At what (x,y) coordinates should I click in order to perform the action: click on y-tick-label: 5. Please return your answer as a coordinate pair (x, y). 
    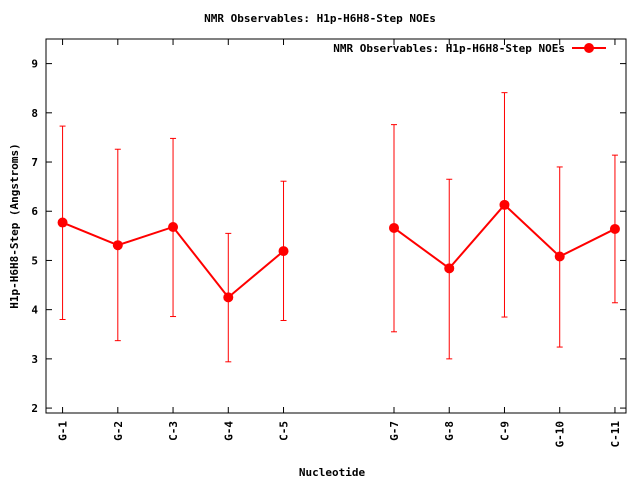
    Looking at the image, I should click on (34, 260).